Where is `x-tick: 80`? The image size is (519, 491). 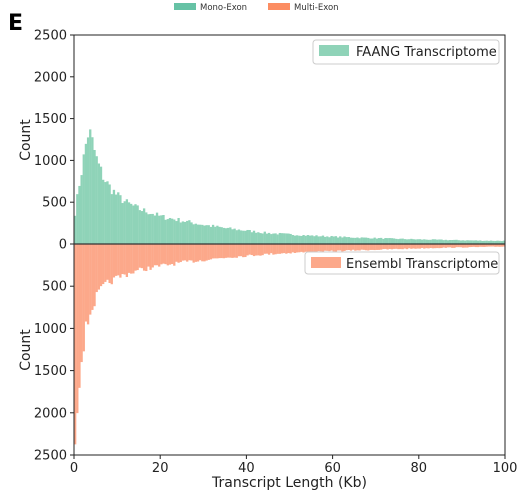 x-tick: 80 is located at coordinates (419, 468).